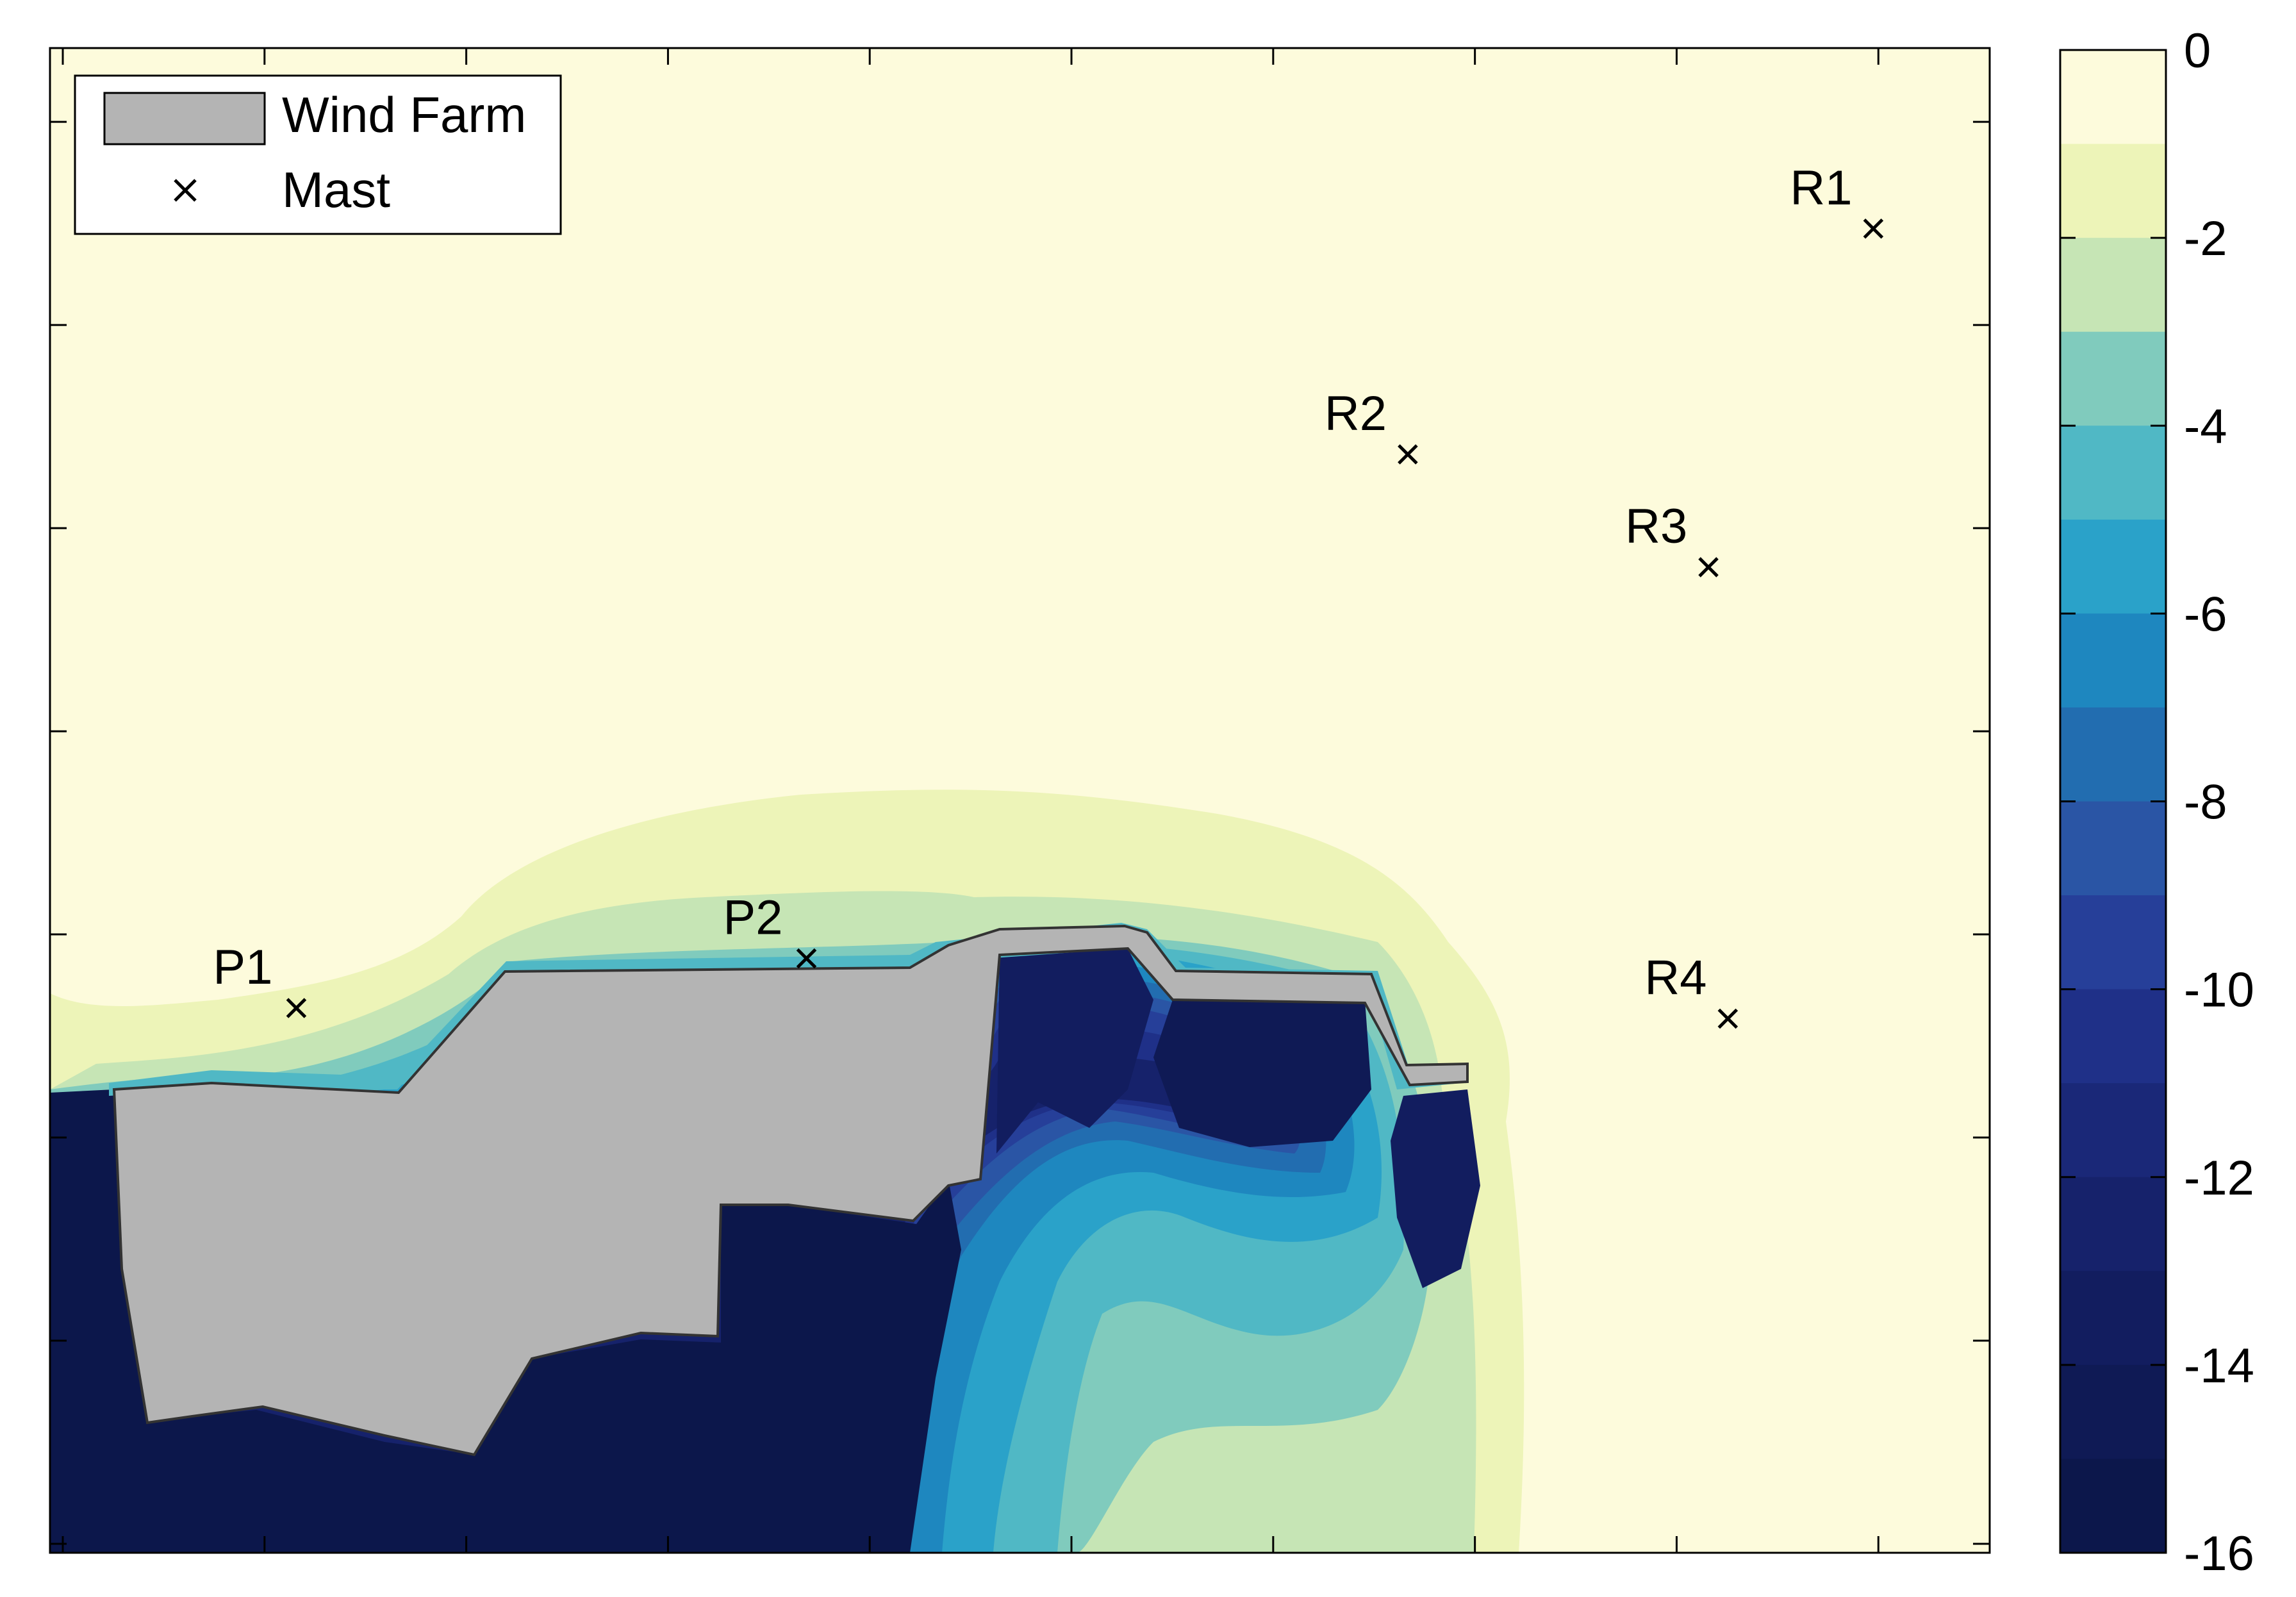  Describe the element at coordinates (1356, 414) in the screenshot. I see `mast-label-r2: R2` at that location.